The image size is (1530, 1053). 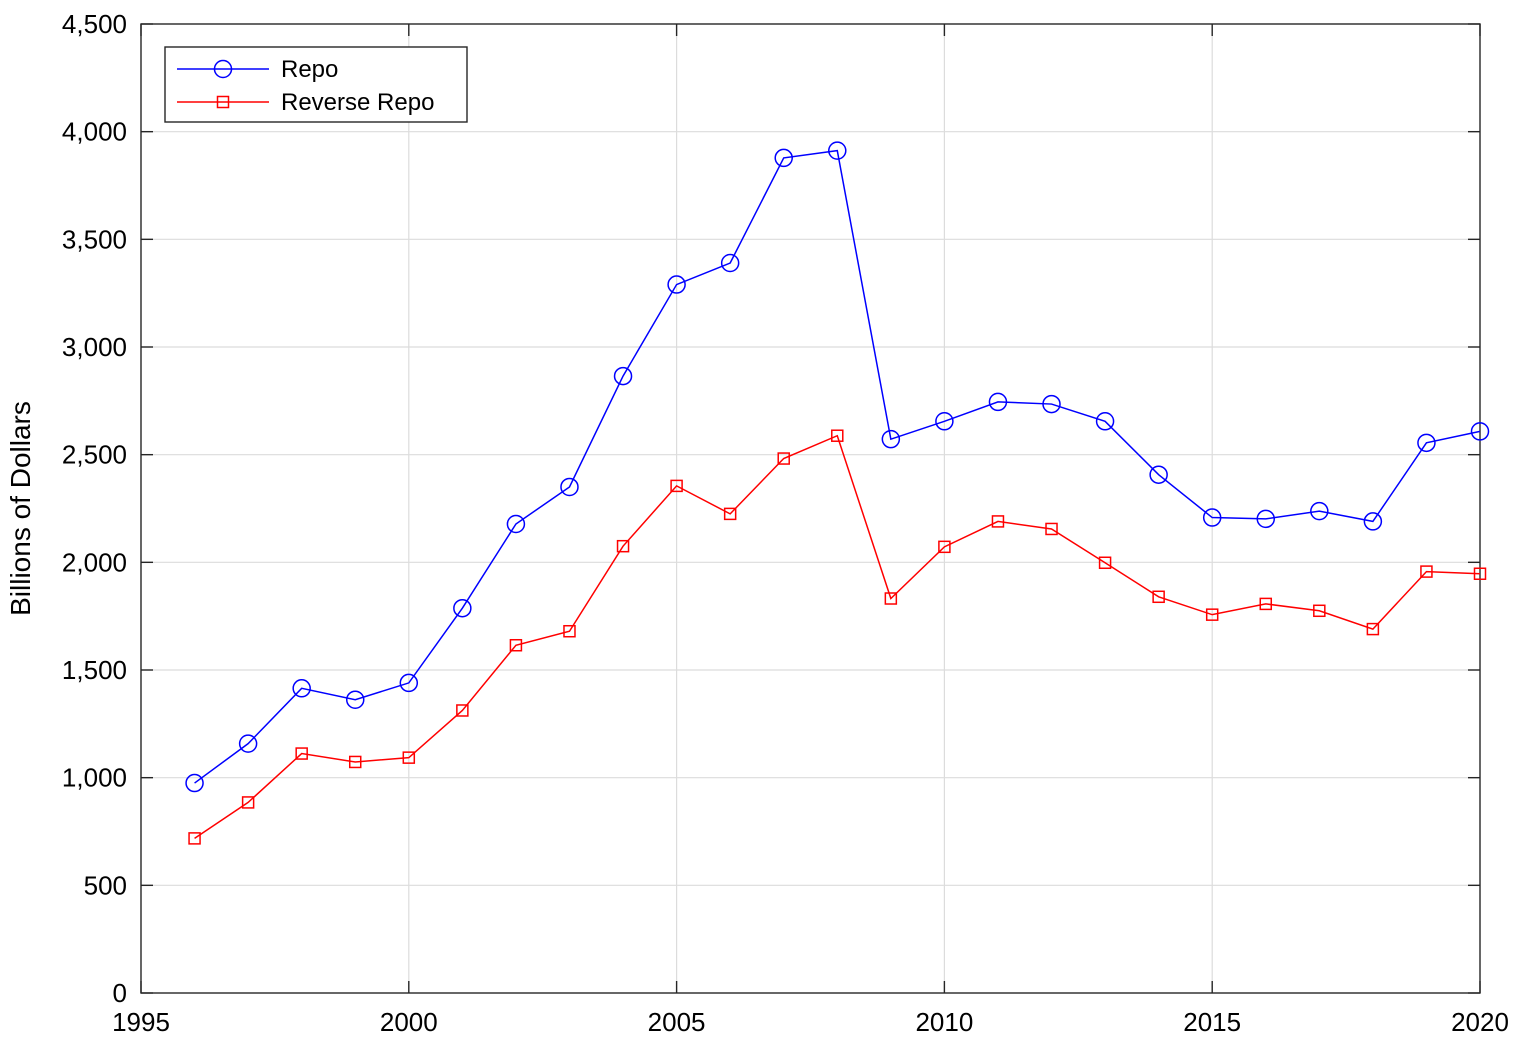 I want to click on x-tick-label: 2010, so click(x=944, y=1022).